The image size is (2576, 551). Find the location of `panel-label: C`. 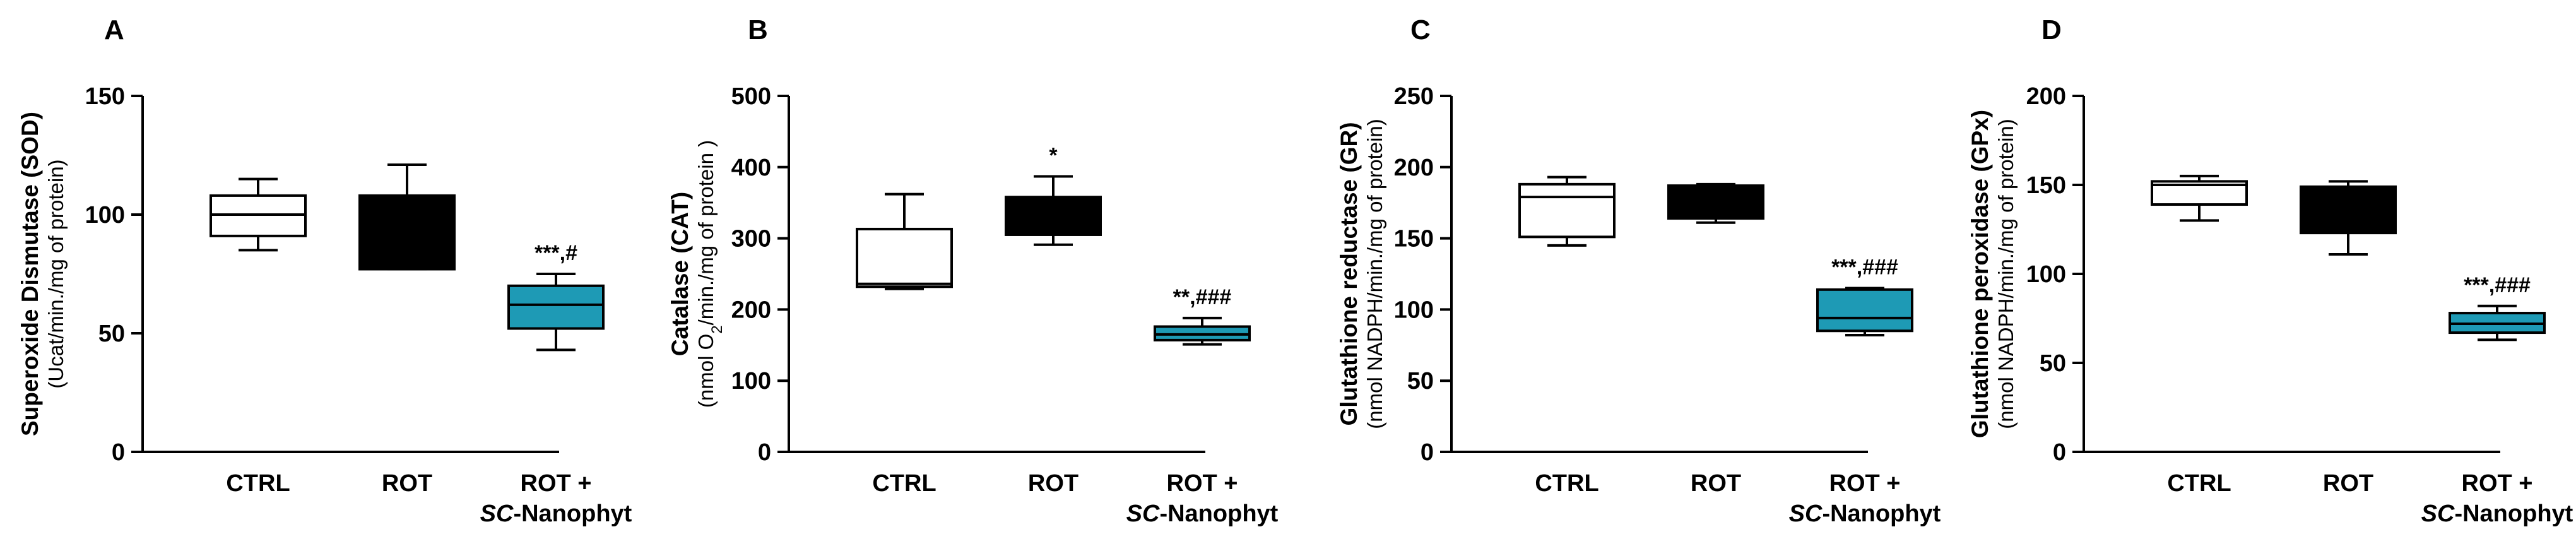

panel-label: C is located at coordinates (1420, 30).